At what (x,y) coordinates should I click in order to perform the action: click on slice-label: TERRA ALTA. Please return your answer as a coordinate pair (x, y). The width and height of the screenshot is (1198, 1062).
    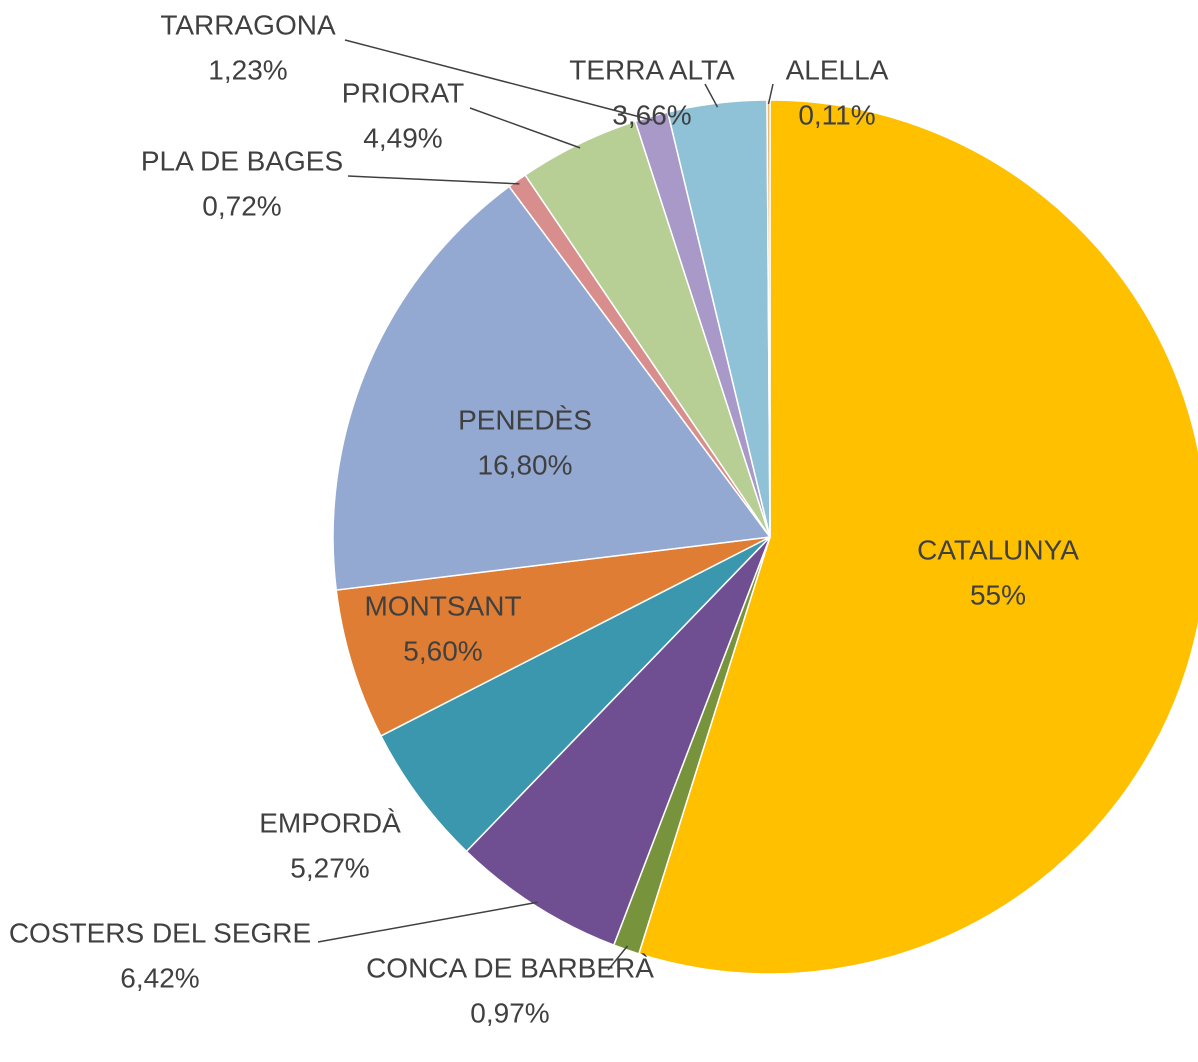
    Looking at the image, I should click on (652, 69).